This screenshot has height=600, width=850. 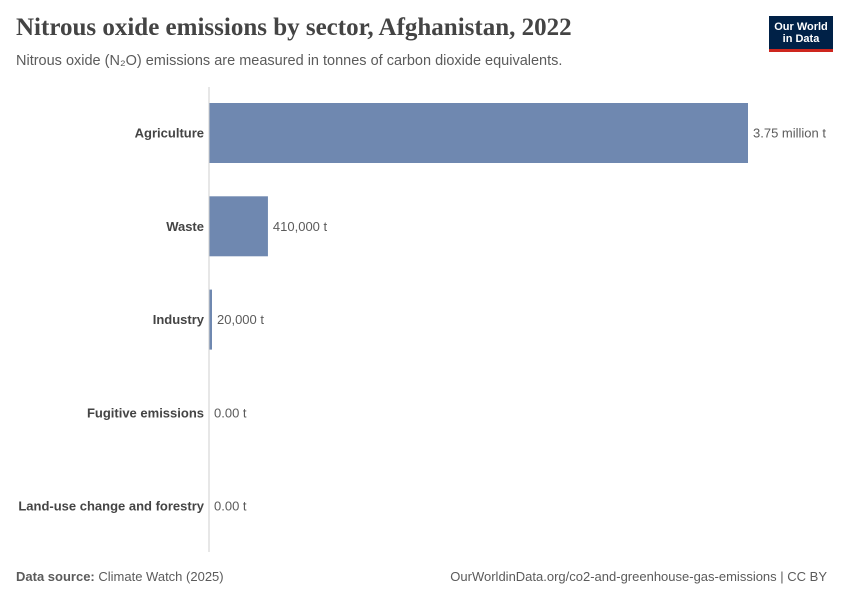 I want to click on logo-line-2: in Data, so click(x=801, y=38).